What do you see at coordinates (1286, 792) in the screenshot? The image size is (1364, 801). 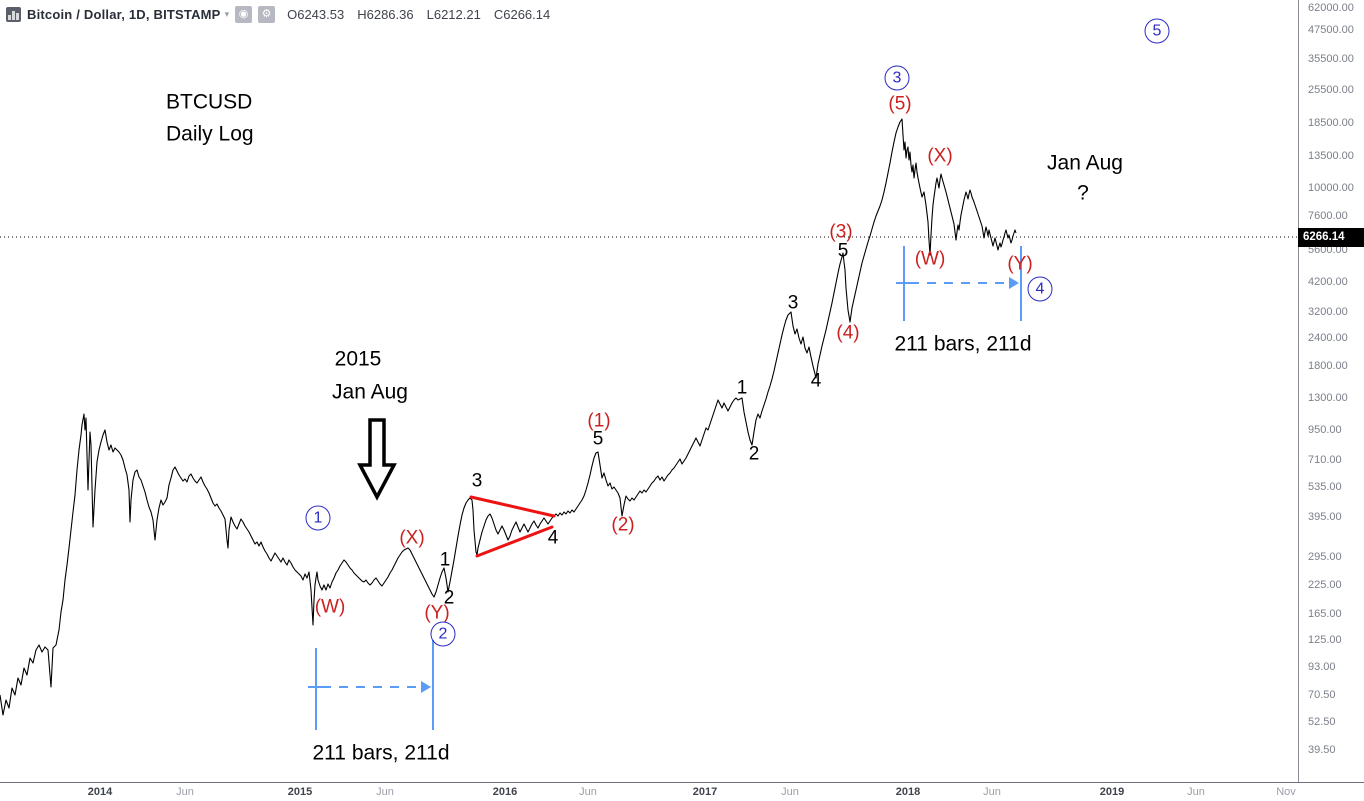 I see `time-axis-label-Nov: Nov` at bounding box center [1286, 792].